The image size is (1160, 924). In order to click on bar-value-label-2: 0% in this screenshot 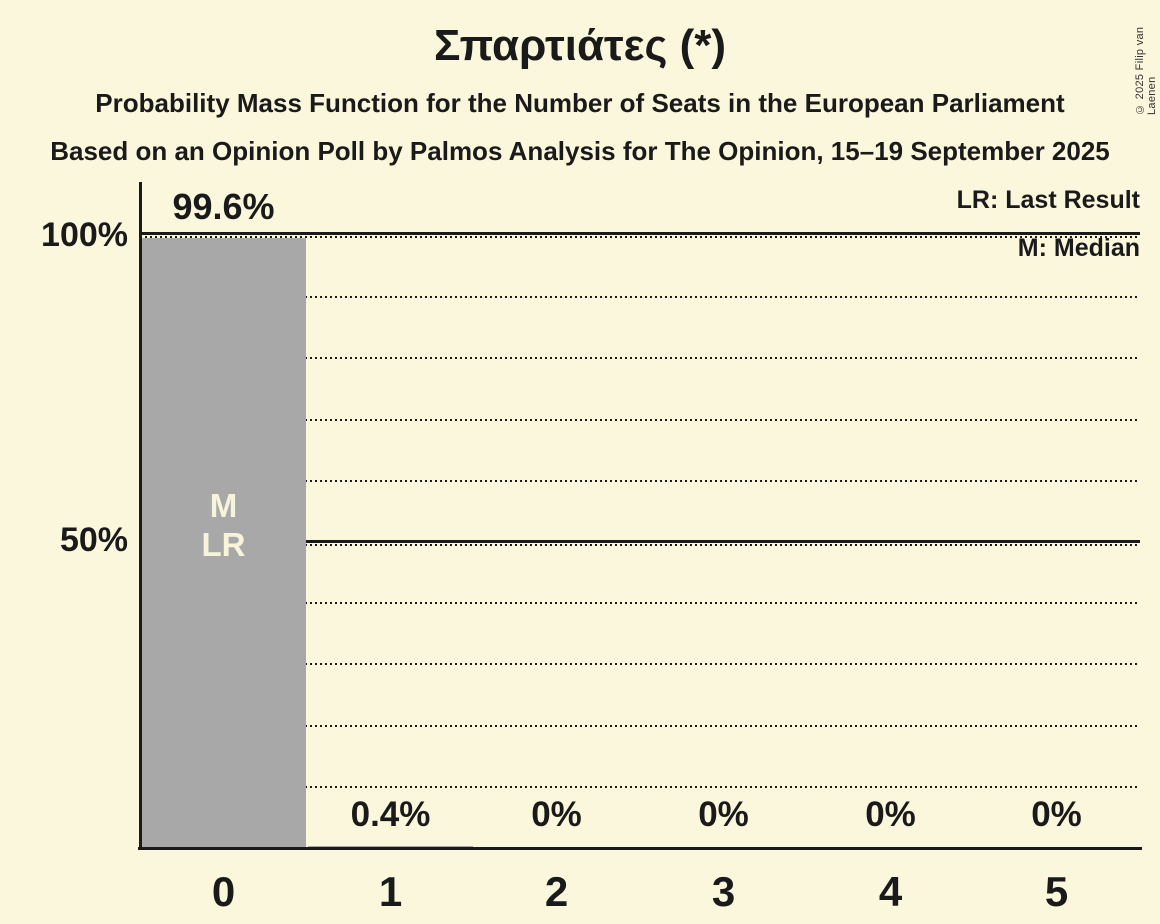, I will do `click(556, 814)`.